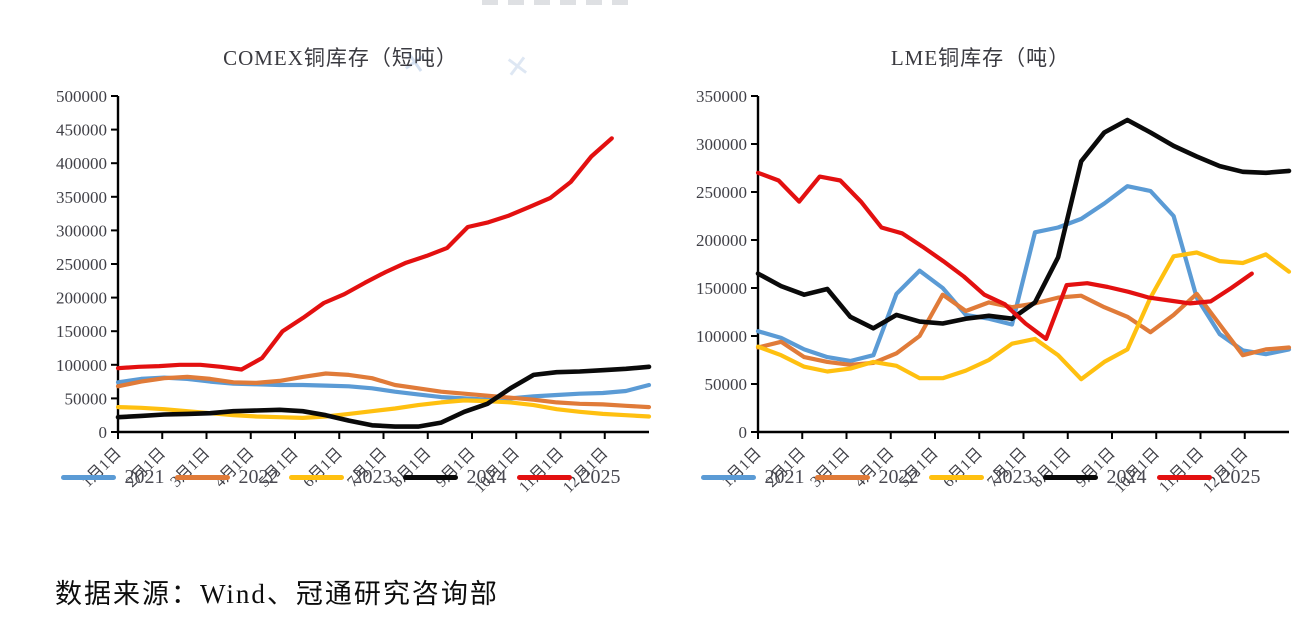 This screenshot has width=1316, height=642. Describe the element at coordinates (557, 2) in the screenshot. I see `clipped-text-artifact` at that location.